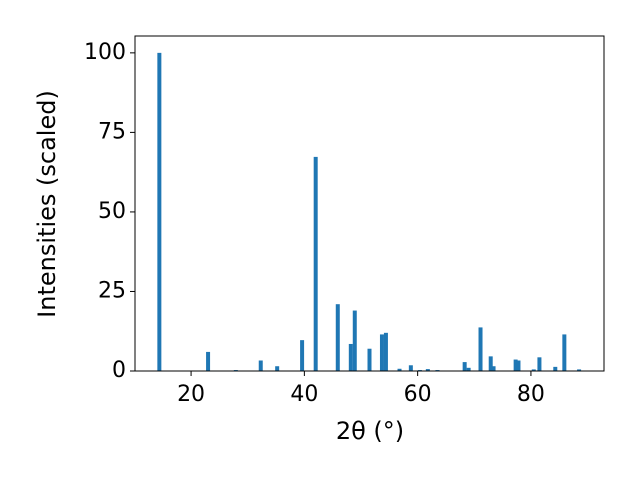 The width and height of the screenshot is (640, 480). Describe the element at coordinates (531, 394) in the screenshot. I see `x-tick-label: 80` at that location.